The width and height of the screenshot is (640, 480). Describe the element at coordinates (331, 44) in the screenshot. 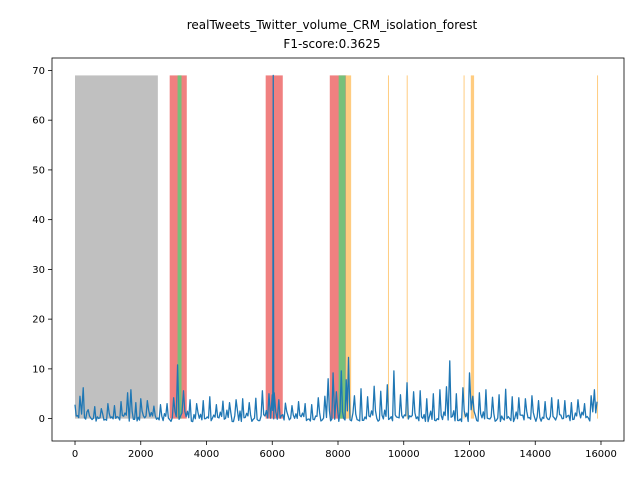

I see `chart-subtitle: F1-score:0.3625` at that location.